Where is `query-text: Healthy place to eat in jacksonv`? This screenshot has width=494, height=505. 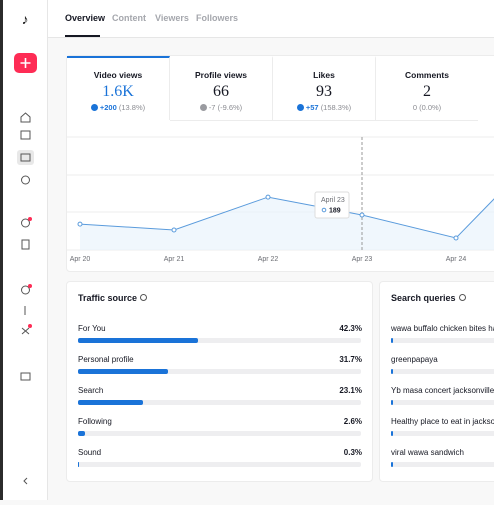
query-text: Healthy place to eat in jacksonv is located at coordinates (442, 421).